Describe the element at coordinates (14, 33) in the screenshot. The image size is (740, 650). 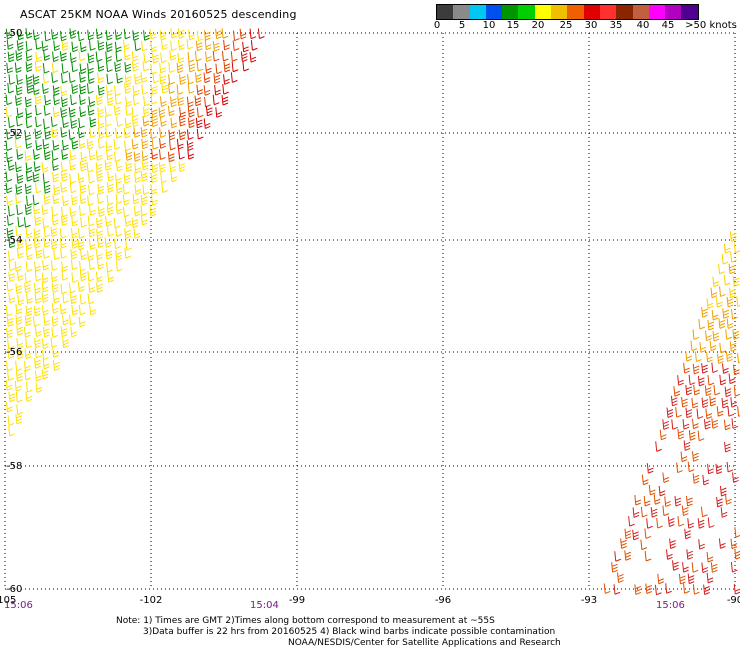
I see `lat-label: -50` at that location.